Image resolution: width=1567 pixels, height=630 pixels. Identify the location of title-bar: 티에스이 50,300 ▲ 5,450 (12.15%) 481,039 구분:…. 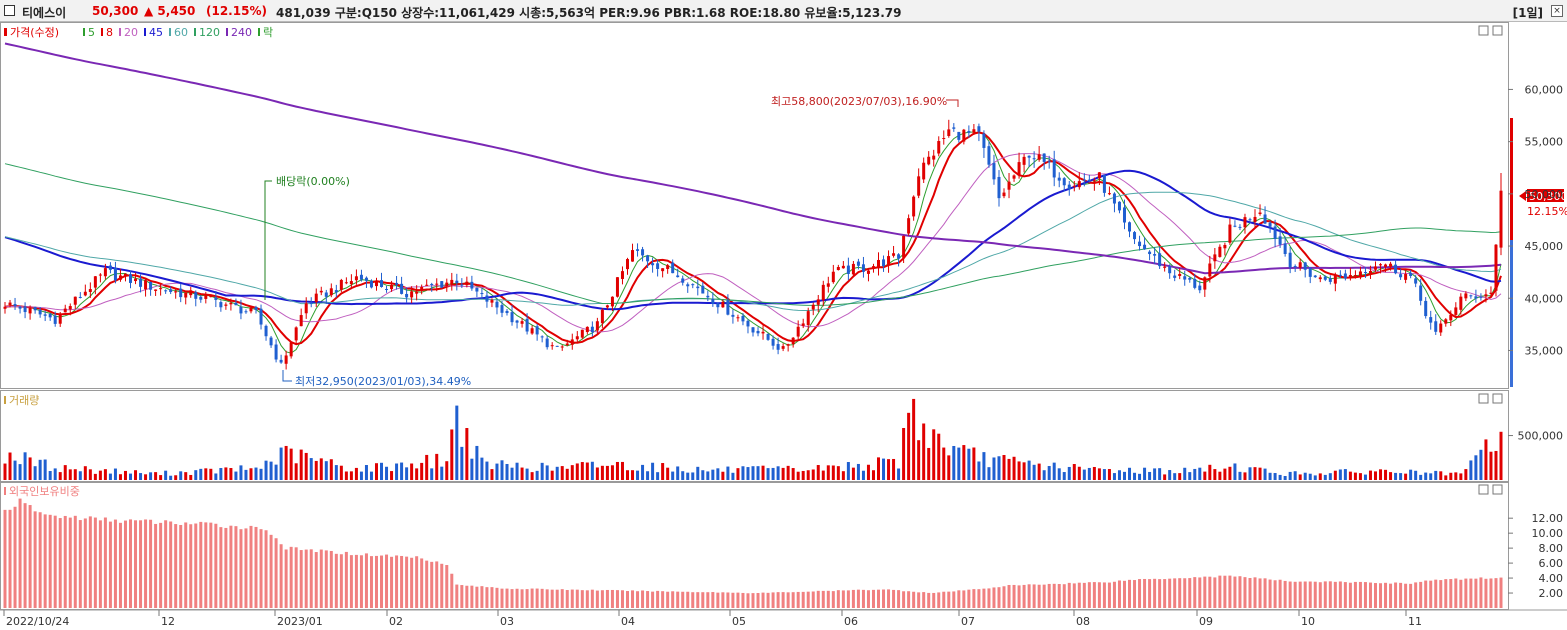
(783, 11).